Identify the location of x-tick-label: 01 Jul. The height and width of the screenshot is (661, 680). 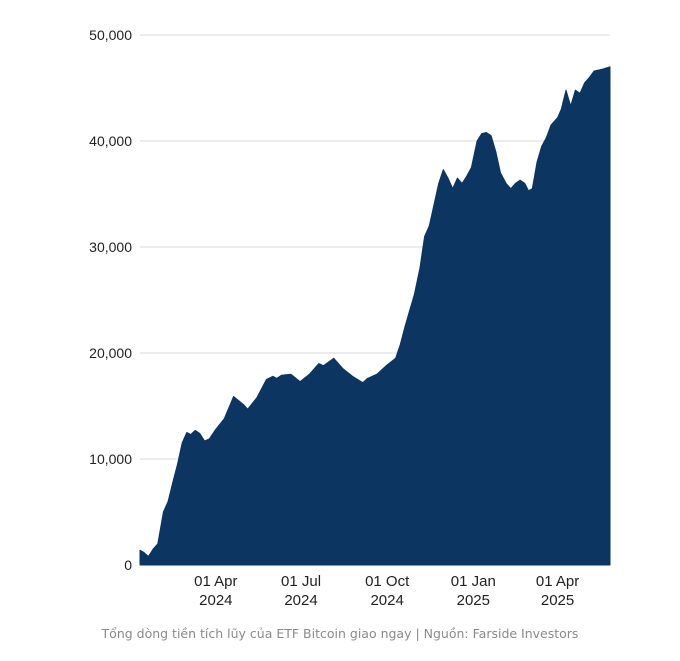
(301, 581).